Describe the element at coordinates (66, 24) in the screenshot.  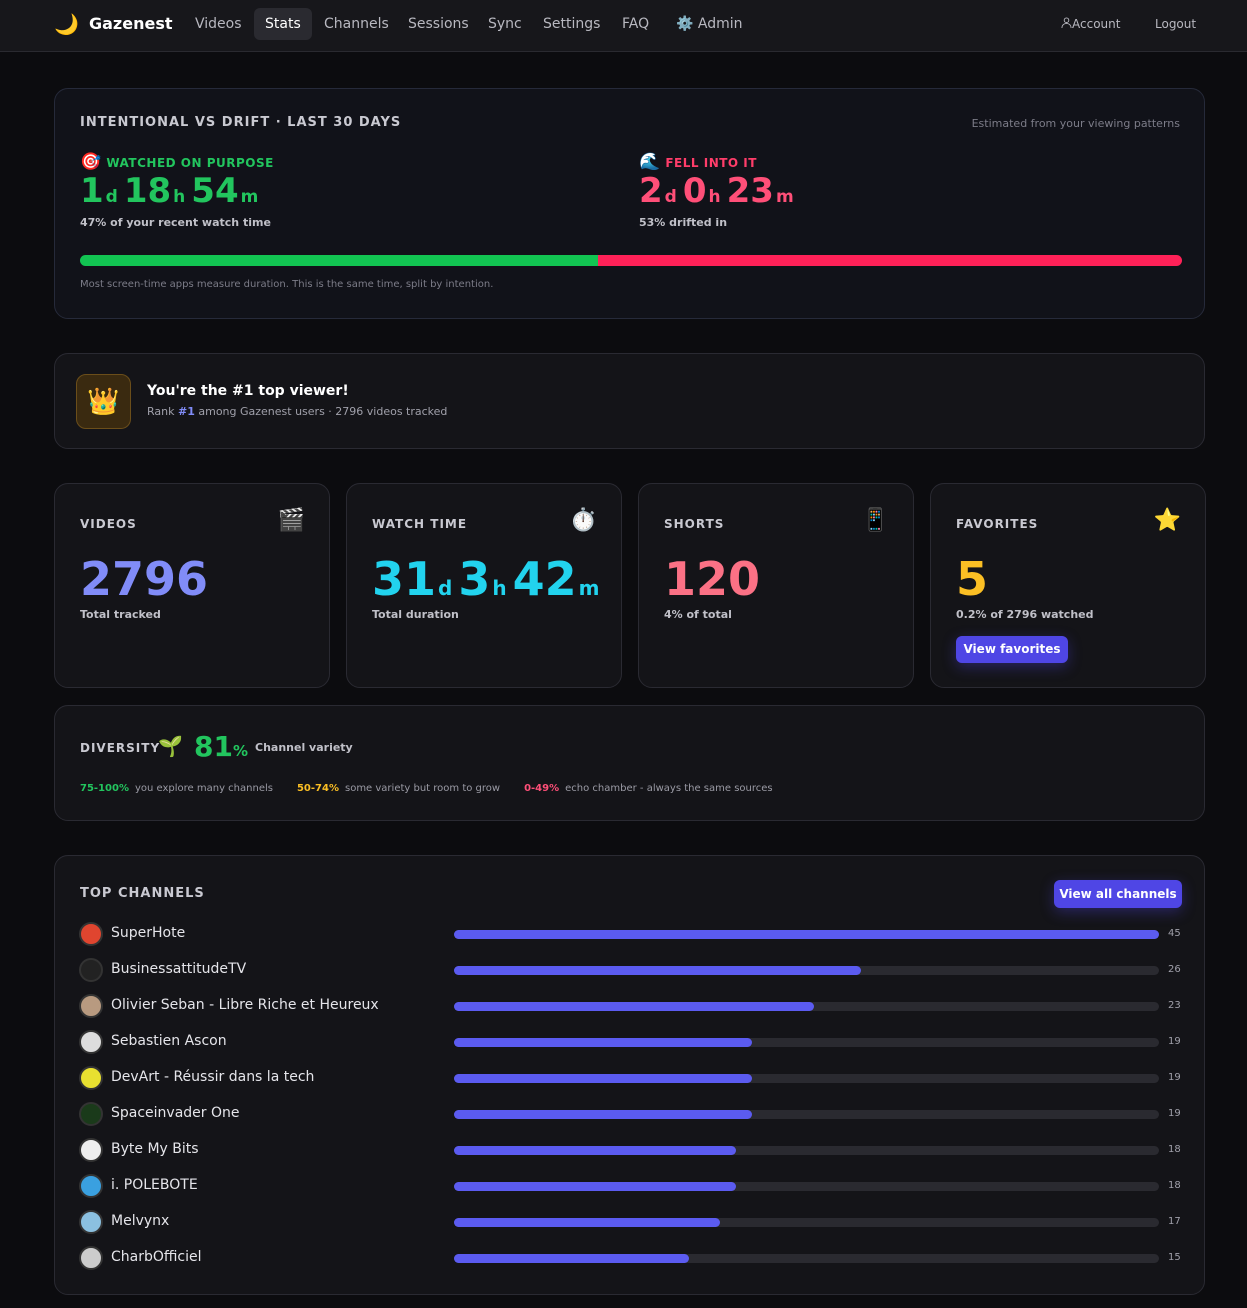
I see `brand-icon: 🌙` at that location.